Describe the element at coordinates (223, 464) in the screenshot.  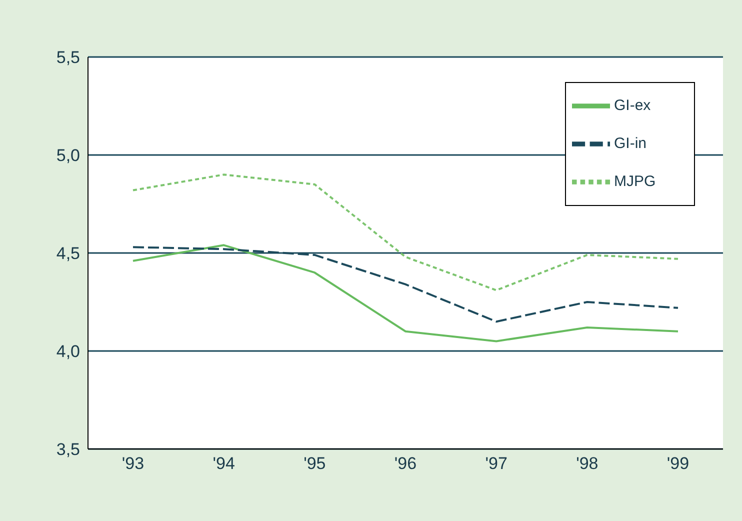
I see `x-tick-label: '94` at that location.